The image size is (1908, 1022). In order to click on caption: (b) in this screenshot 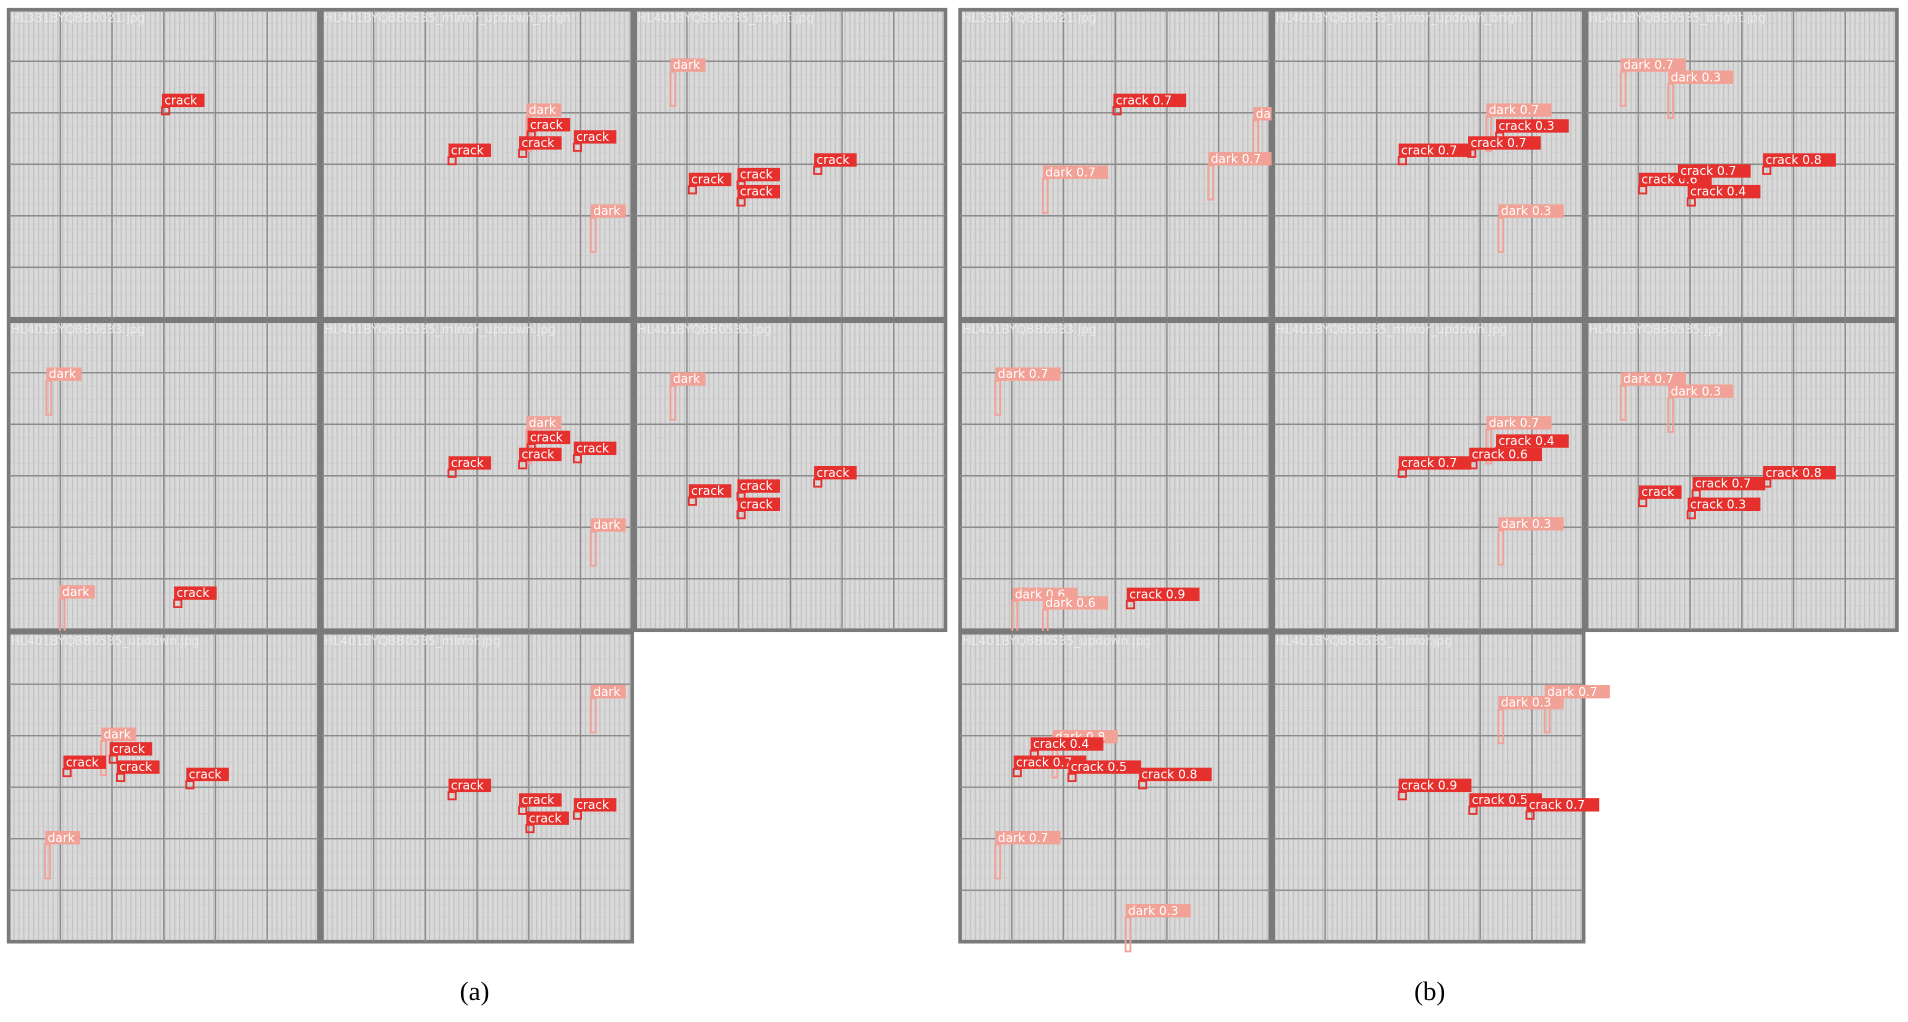, I will do `click(1429, 991)`.